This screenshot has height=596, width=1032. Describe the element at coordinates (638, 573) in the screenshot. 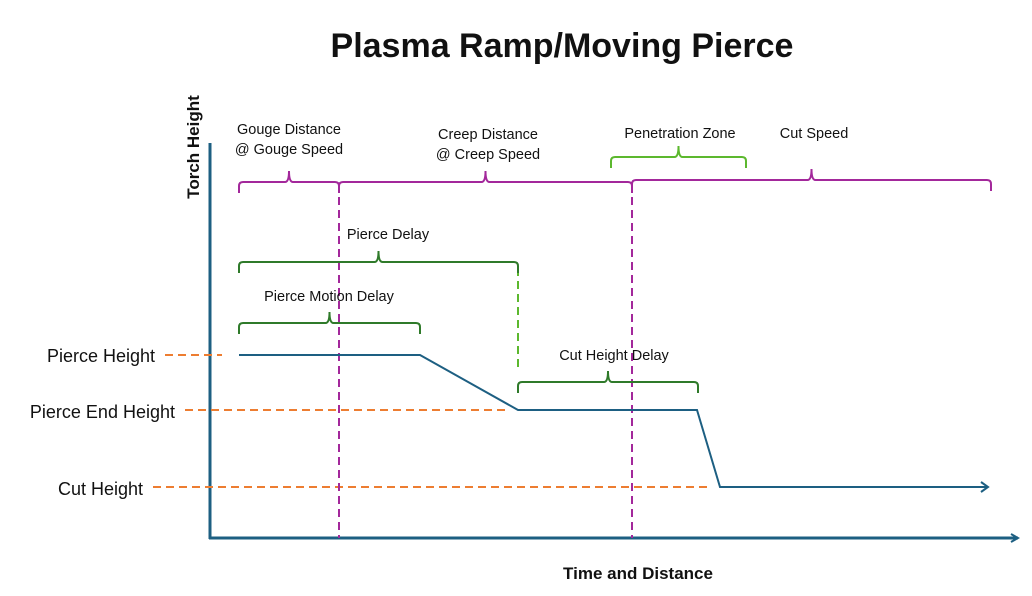

I see `x-axis-title: Time and Distance` at that location.